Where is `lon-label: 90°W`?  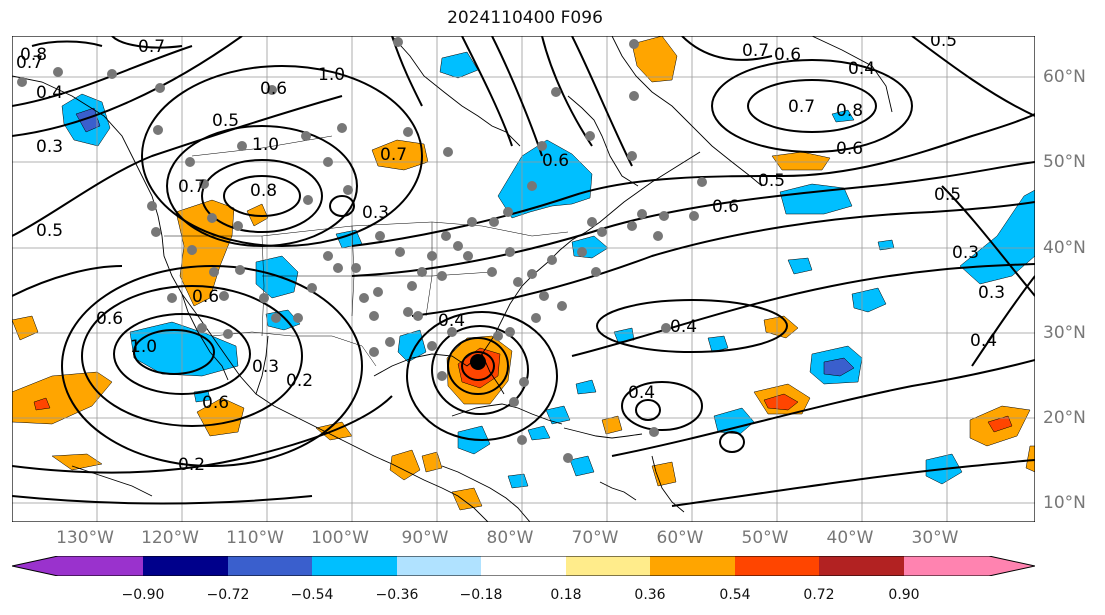 lon-label: 90°W is located at coordinates (425, 538).